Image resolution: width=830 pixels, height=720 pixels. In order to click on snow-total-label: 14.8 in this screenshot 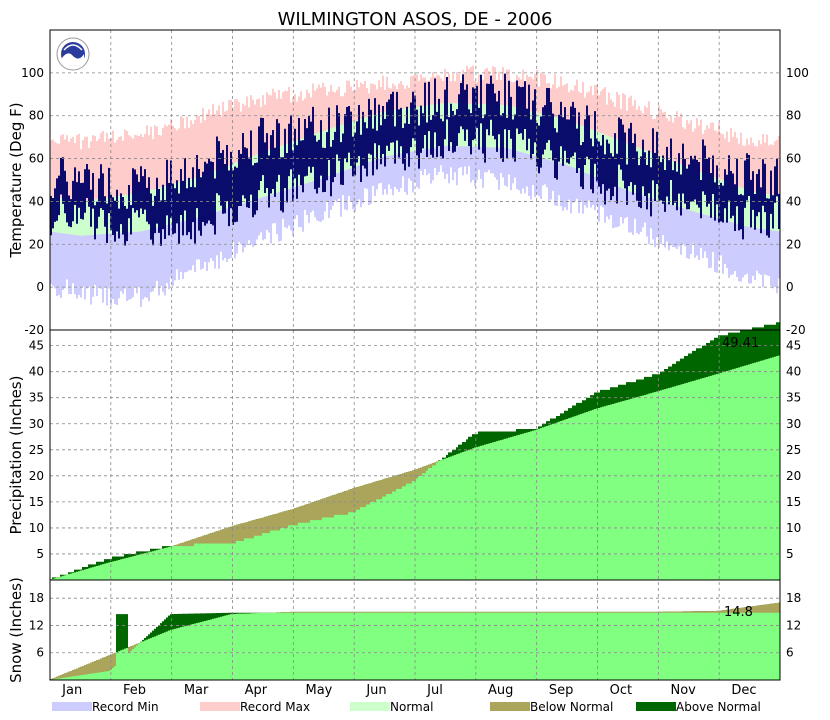, I will do `click(738, 612)`.